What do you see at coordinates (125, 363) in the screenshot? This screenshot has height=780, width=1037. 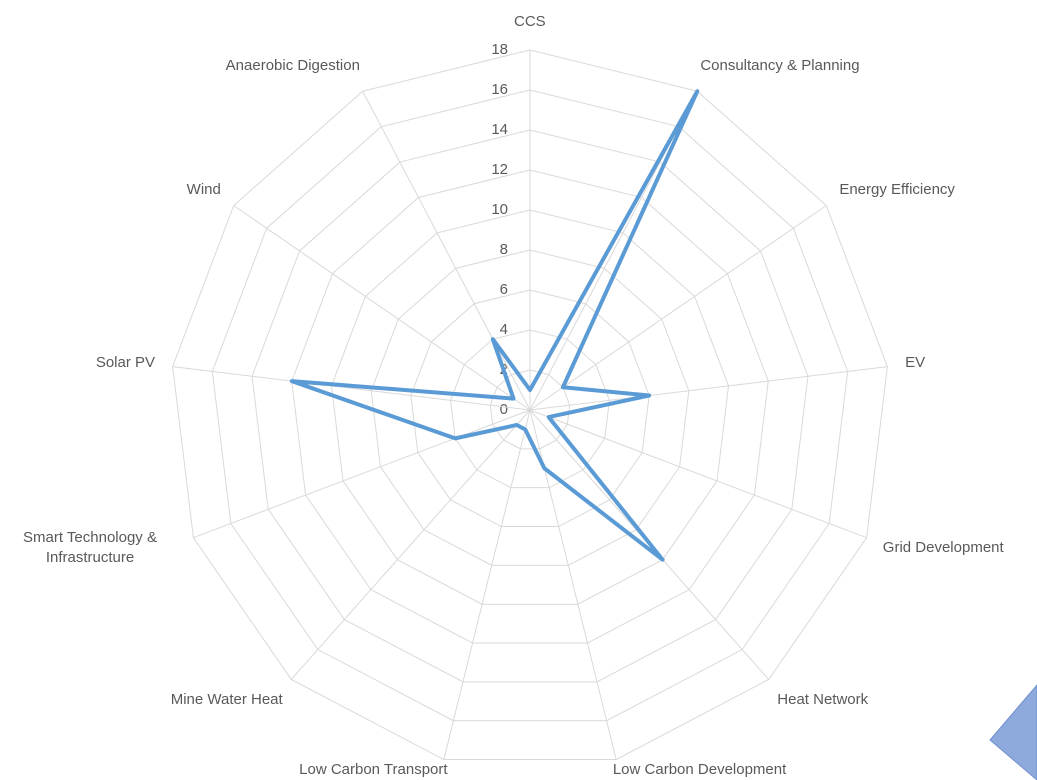 I see `category-label: Solar PV` at bounding box center [125, 363].